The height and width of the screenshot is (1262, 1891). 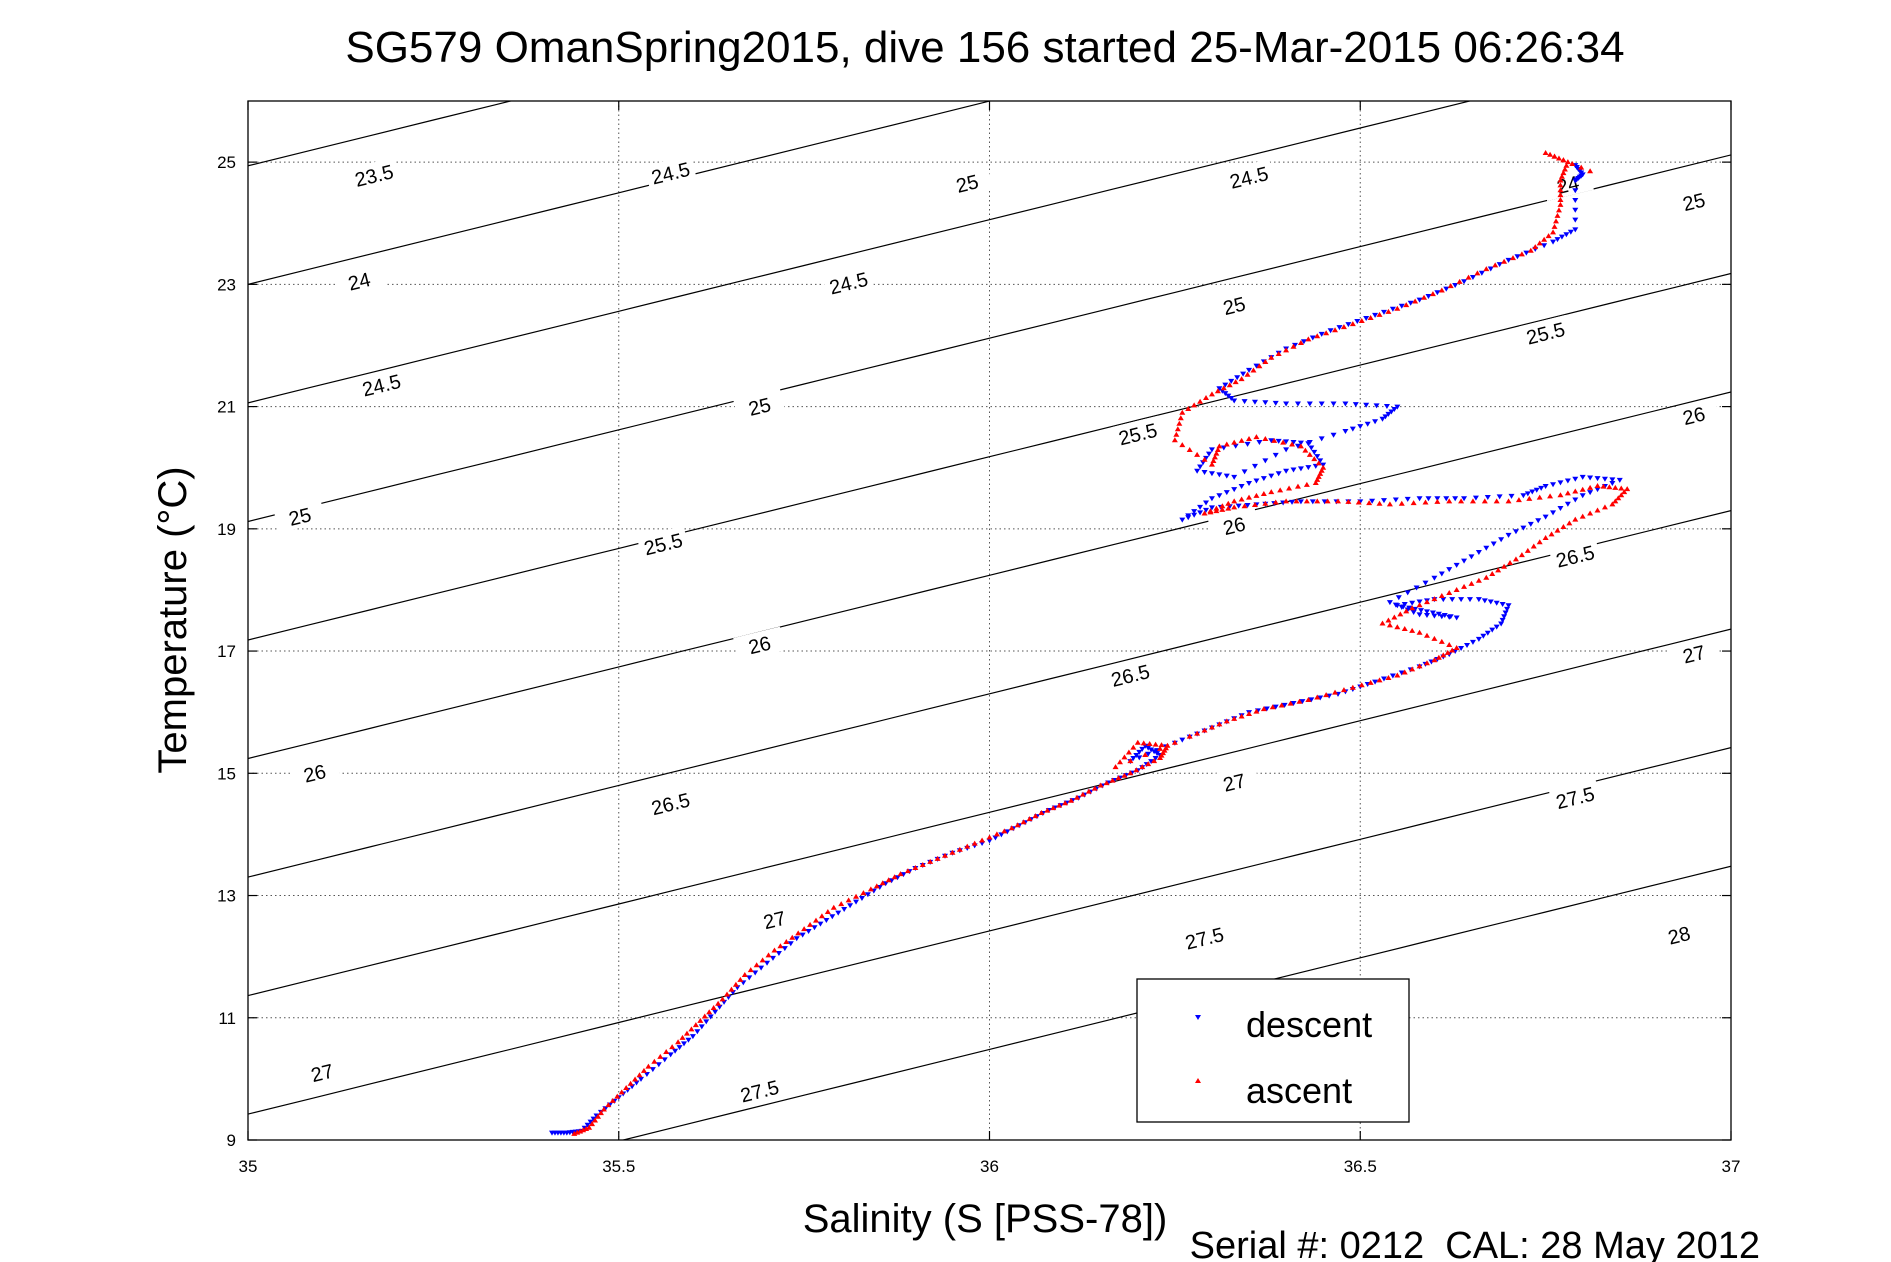 I want to click on contour-label: 28, so click(x=1679, y=936).